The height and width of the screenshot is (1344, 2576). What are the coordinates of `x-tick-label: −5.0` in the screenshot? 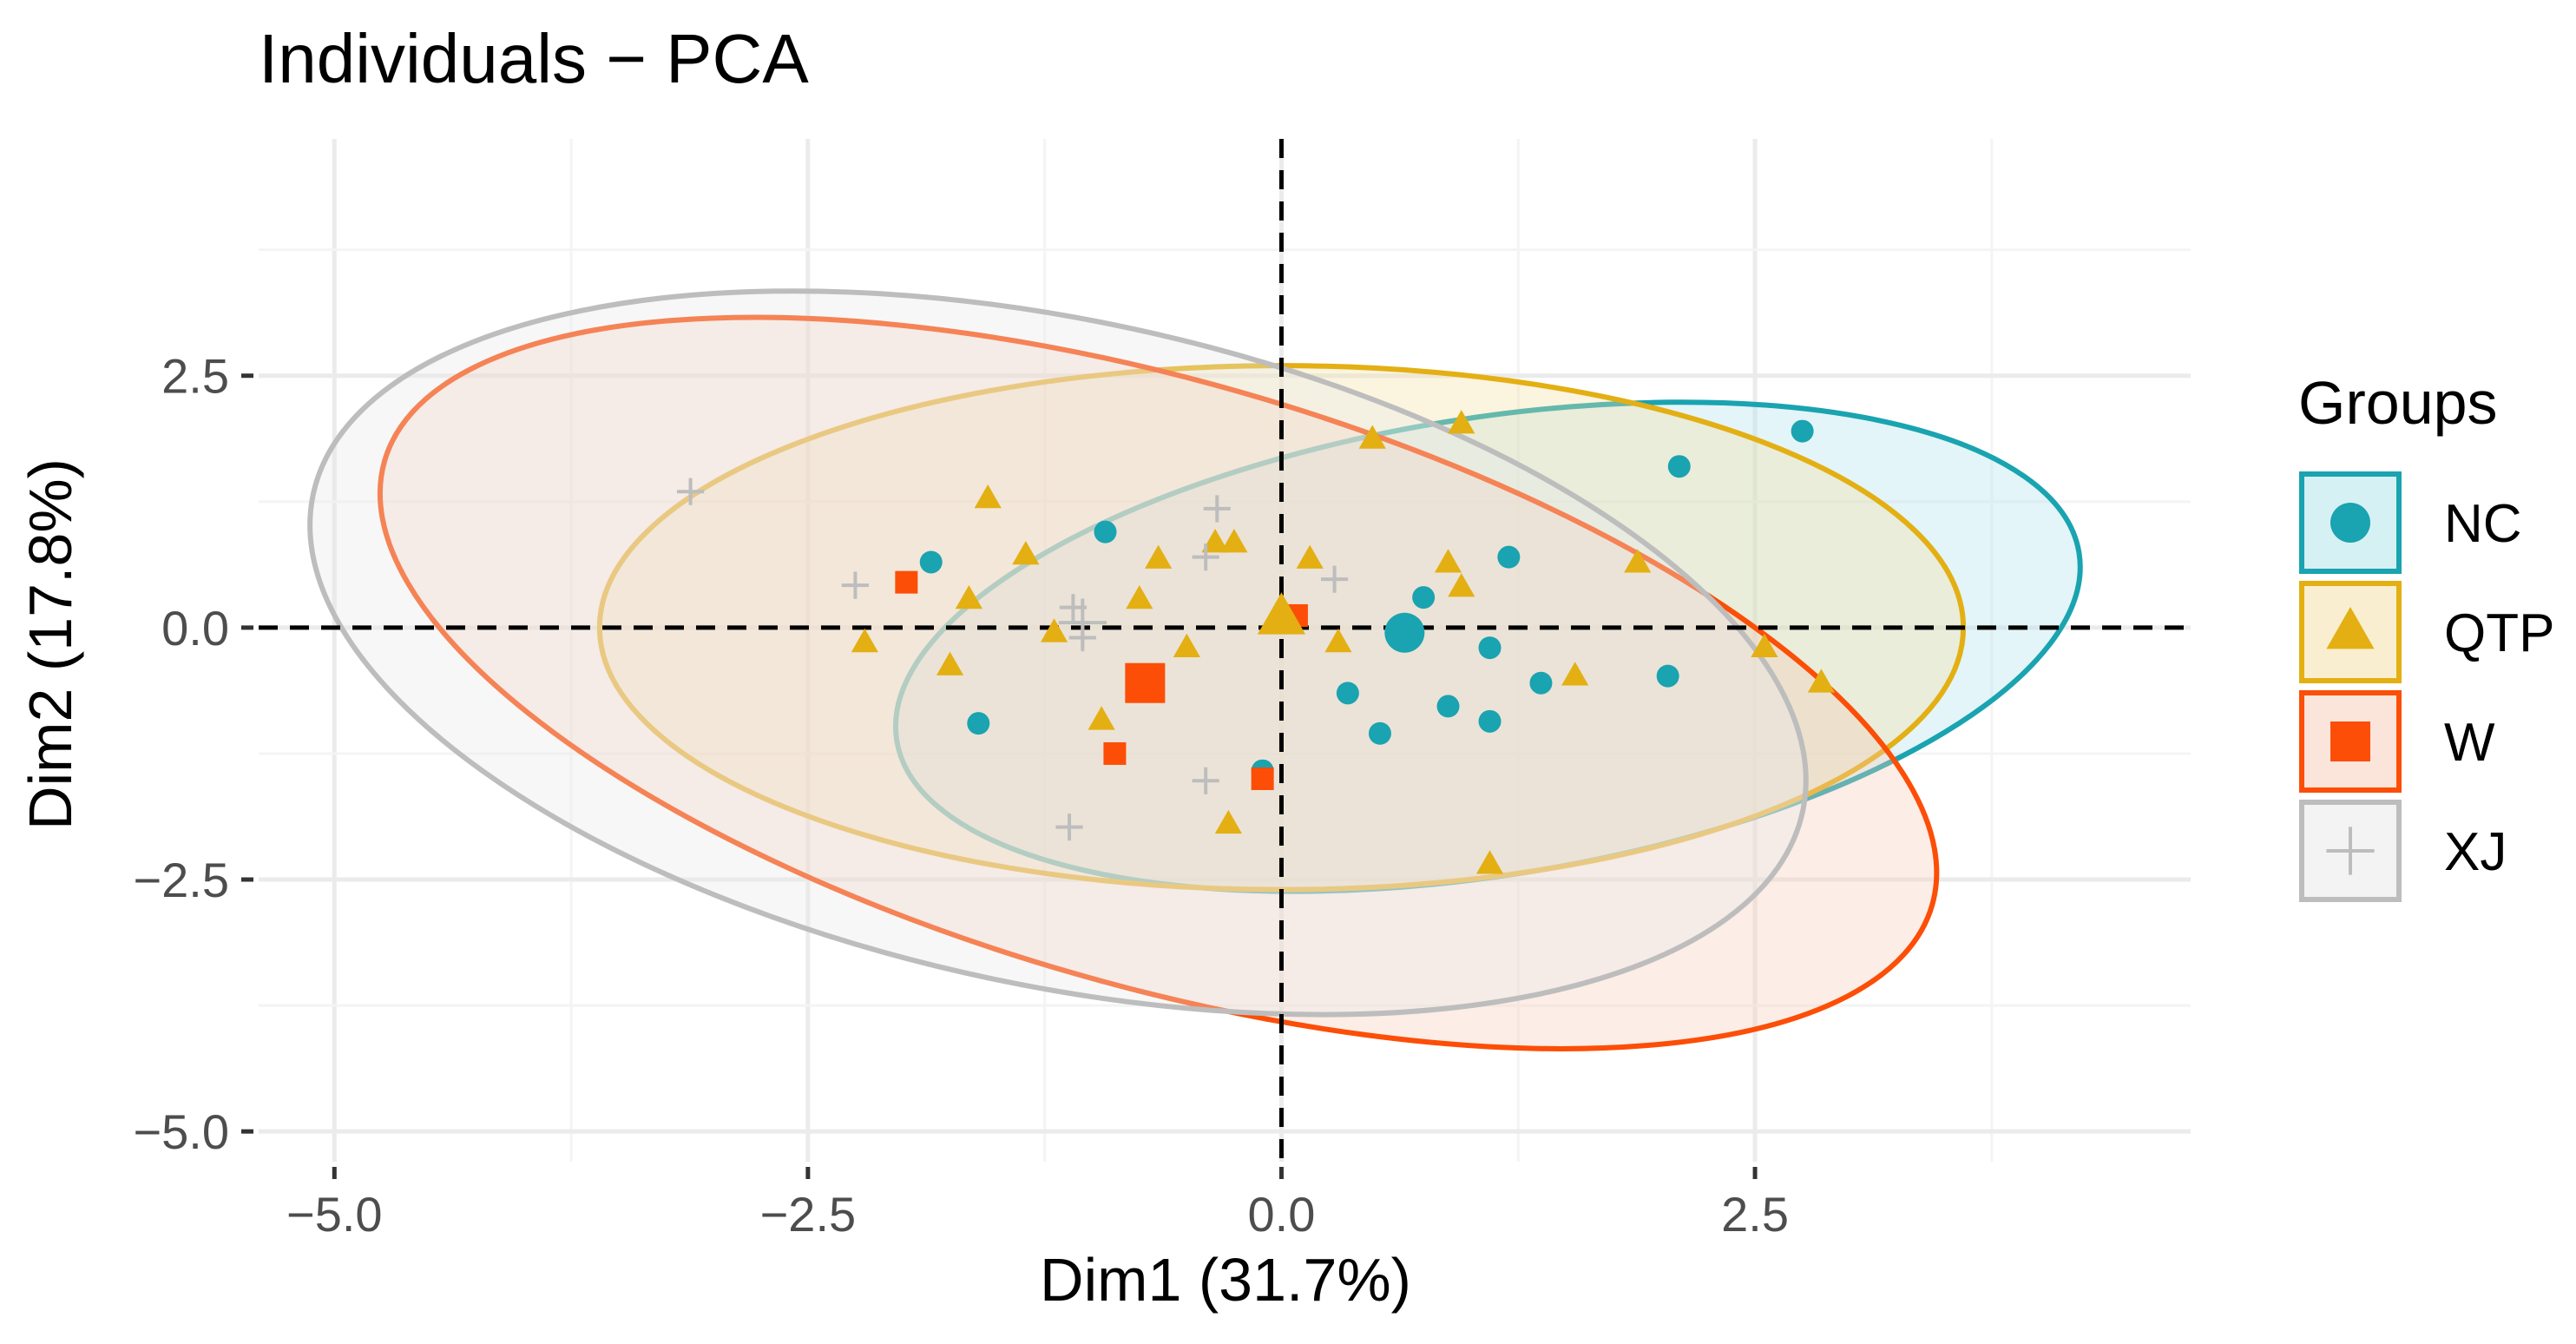 It's located at (335, 1214).